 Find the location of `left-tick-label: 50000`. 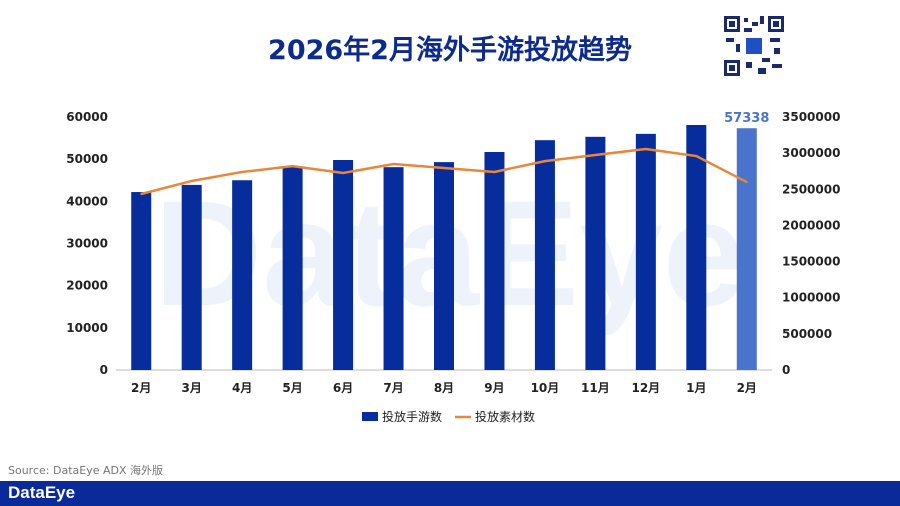

left-tick-label: 50000 is located at coordinates (87, 159).